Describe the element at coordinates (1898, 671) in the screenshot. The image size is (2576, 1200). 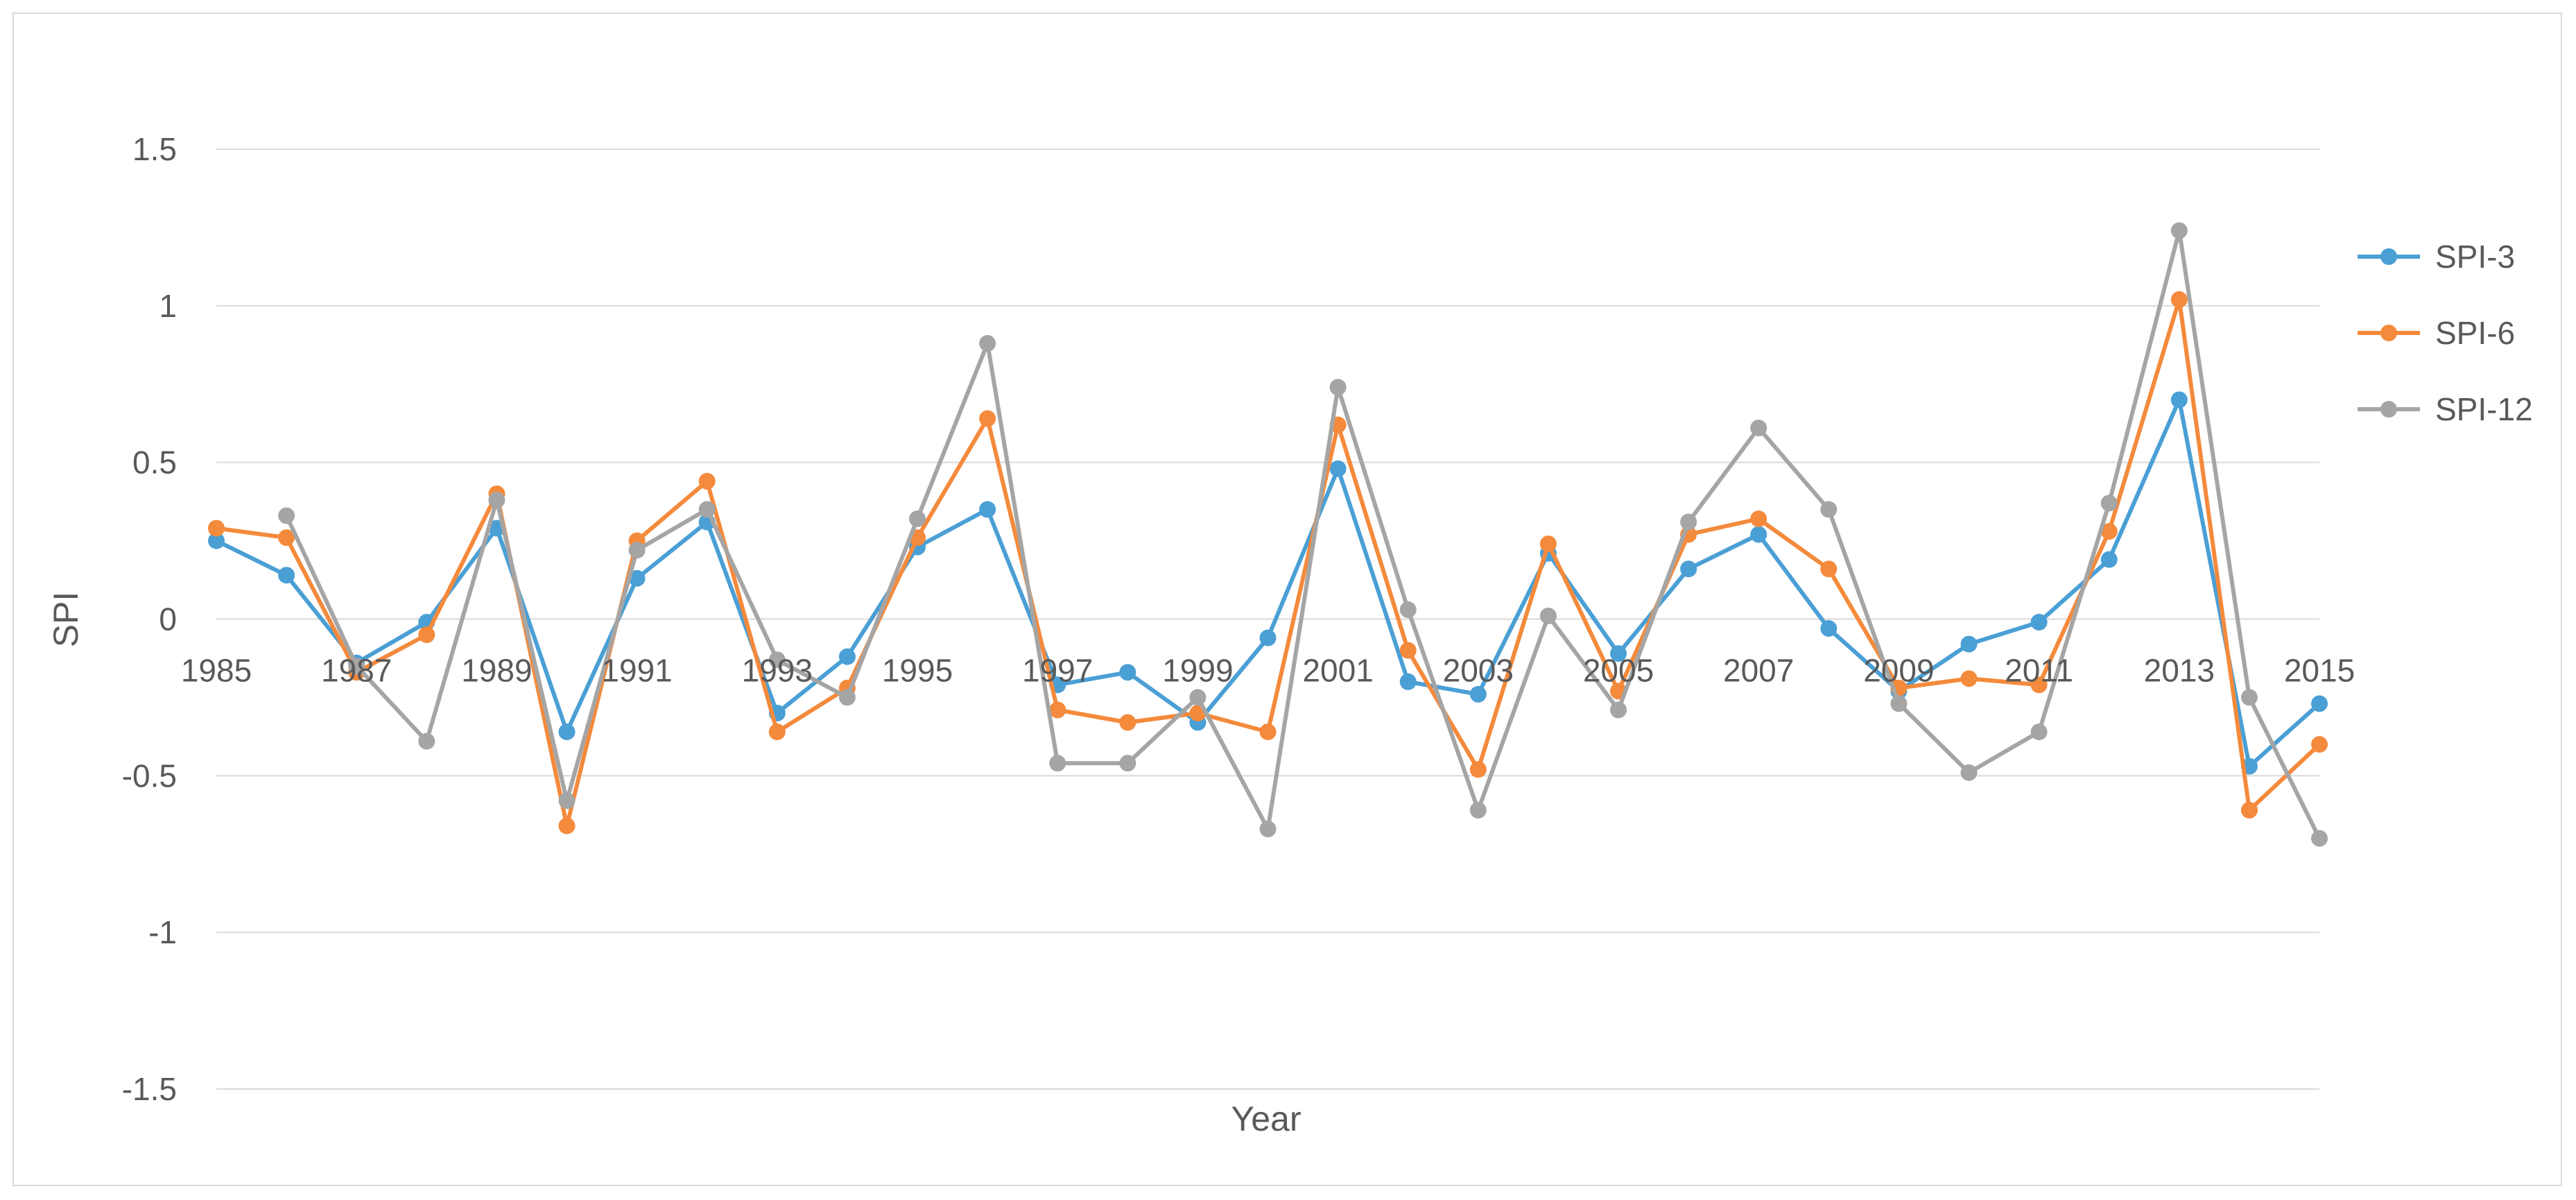
I see `x-tick-label: 2009` at that location.